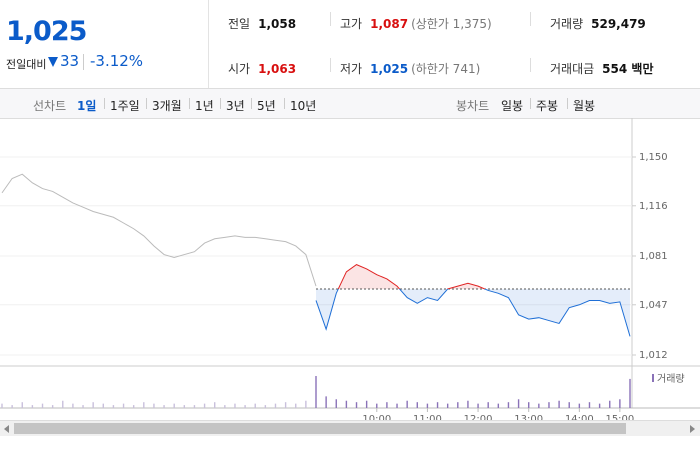 The width and height of the screenshot is (700, 450). Describe the element at coordinates (628, 69) in the screenshot. I see `stat-value: 554 백만` at that location.